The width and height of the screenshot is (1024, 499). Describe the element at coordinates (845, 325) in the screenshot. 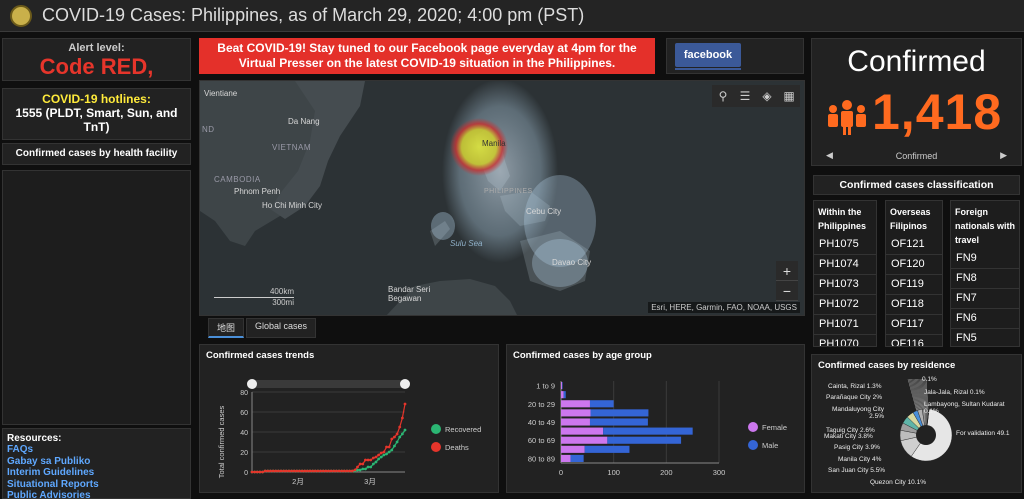

I see `list-item: PH1071` at that location.